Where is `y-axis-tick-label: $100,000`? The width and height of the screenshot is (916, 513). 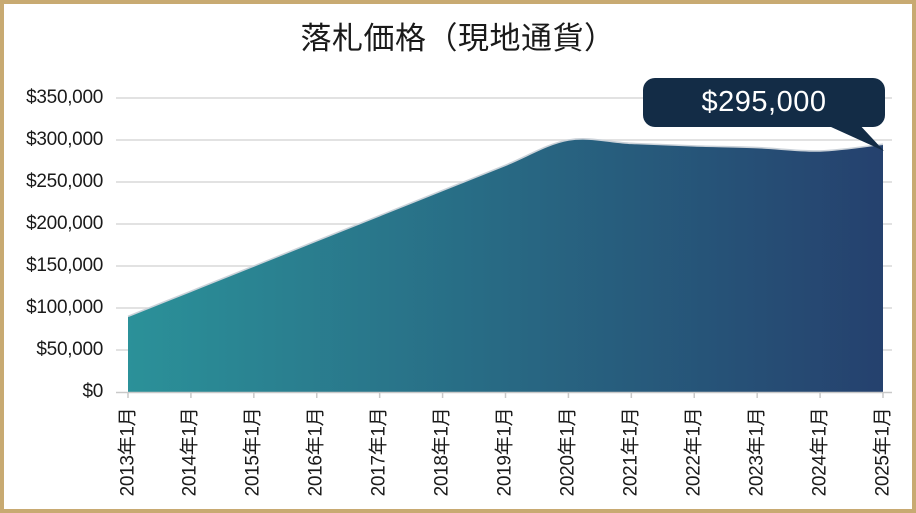 y-axis-tick-label: $100,000 is located at coordinates (64, 307).